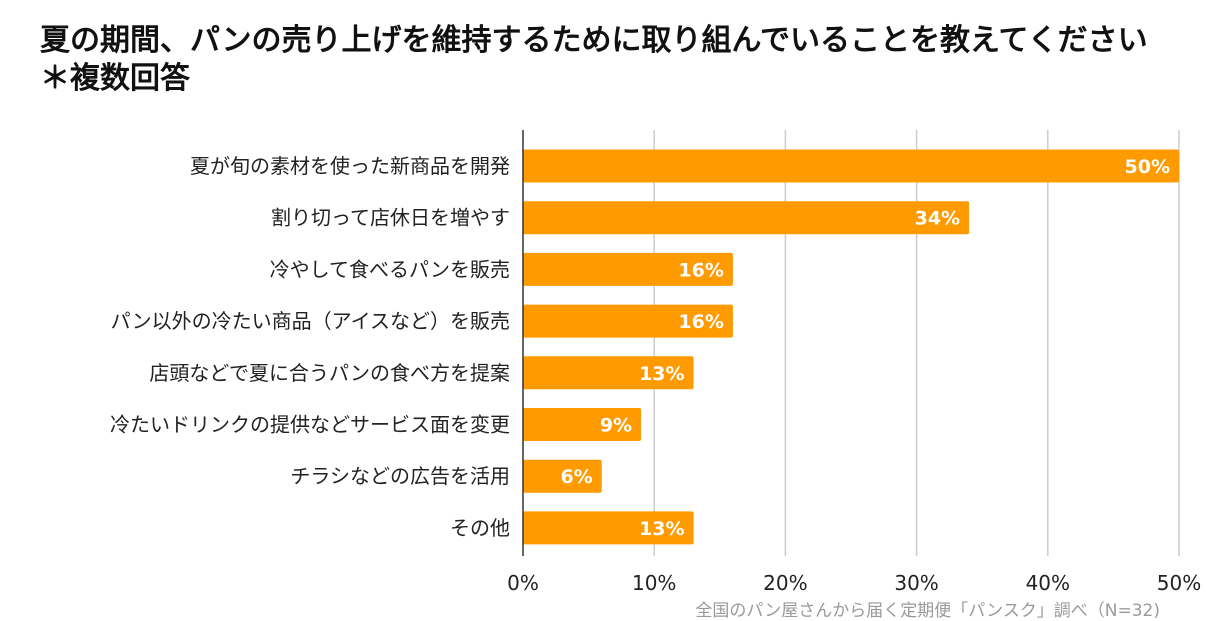 The height and width of the screenshot is (621, 1212). Describe the element at coordinates (390, 269) in the screenshot. I see `category-label: 冷やして食べるパンを販売` at that location.